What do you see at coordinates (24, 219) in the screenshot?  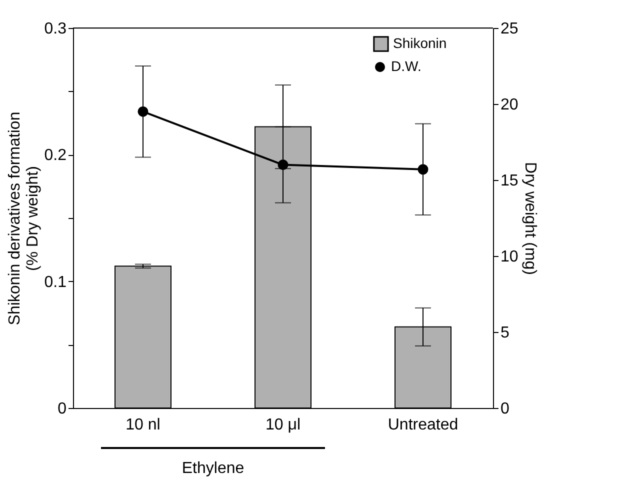 I see `y-axis-title: Shikonin derivatives formation (% Dry weight)` at bounding box center [24, 219].